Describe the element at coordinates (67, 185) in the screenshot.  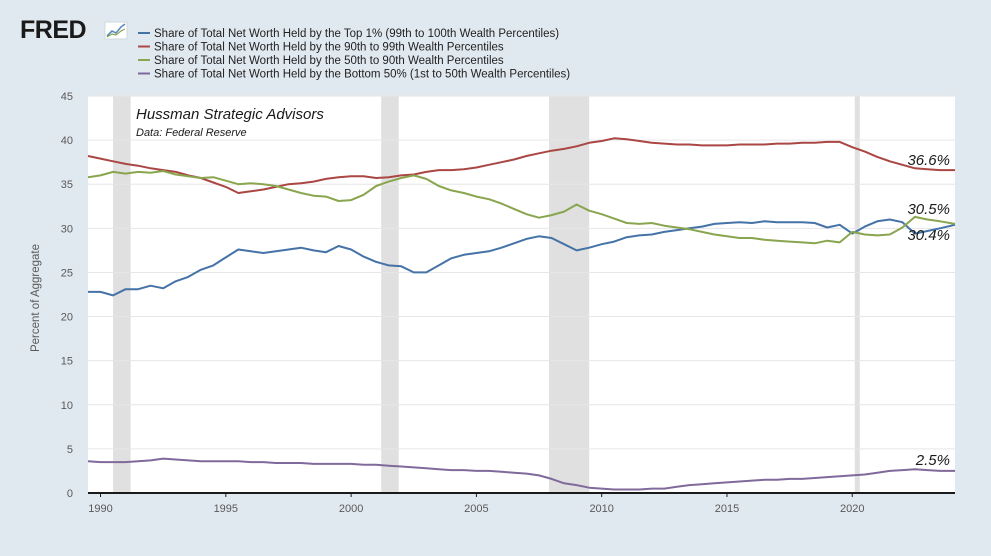
I see `y-tick-label-35: 35` at that location.